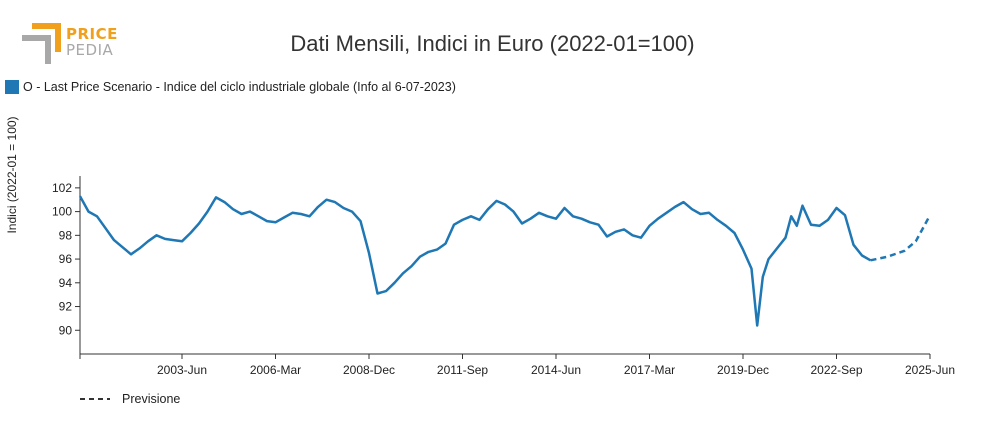 This screenshot has height=430, width=985. I want to click on forecast-label: Previsione, so click(151, 399).